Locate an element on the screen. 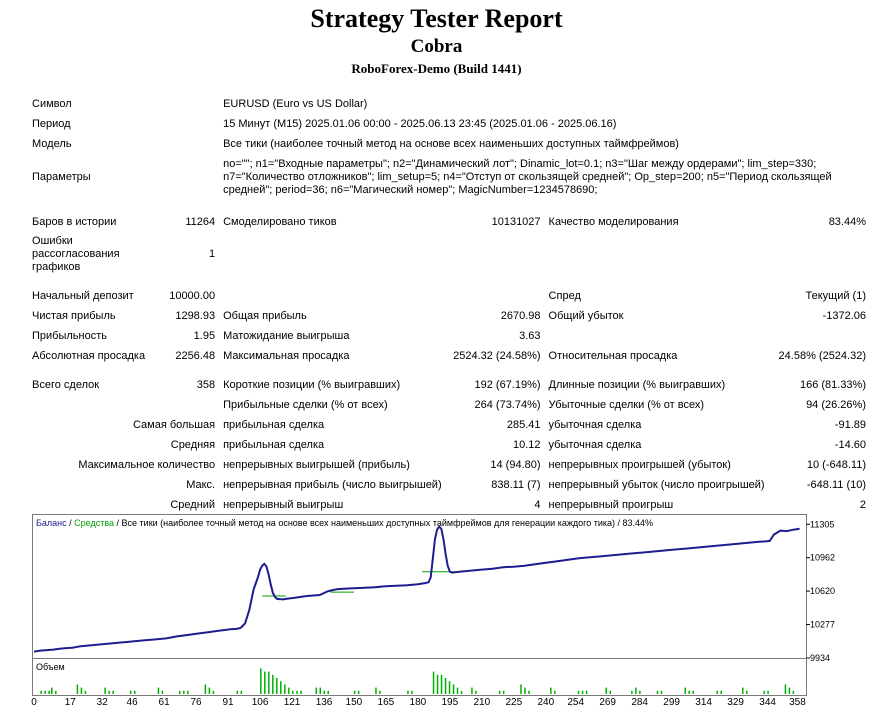 The height and width of the screenshot is (714, 873). x-tick-label: 240 is located at coordinates (546, 702).